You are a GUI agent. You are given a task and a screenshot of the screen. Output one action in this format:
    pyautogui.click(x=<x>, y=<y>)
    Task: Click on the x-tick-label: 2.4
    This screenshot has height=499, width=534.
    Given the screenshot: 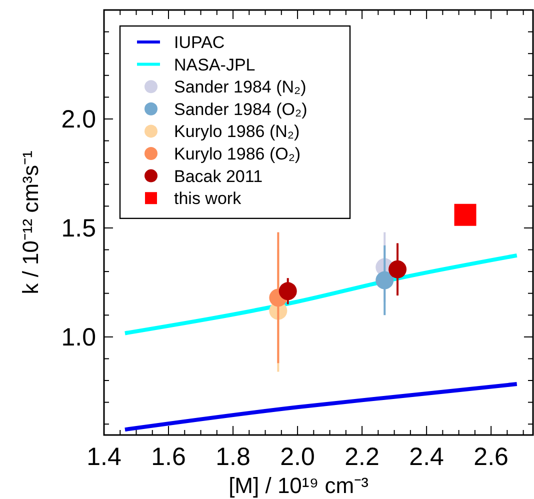 What is the action you would take?
    pyautogui.click(x=426, y=457)
    